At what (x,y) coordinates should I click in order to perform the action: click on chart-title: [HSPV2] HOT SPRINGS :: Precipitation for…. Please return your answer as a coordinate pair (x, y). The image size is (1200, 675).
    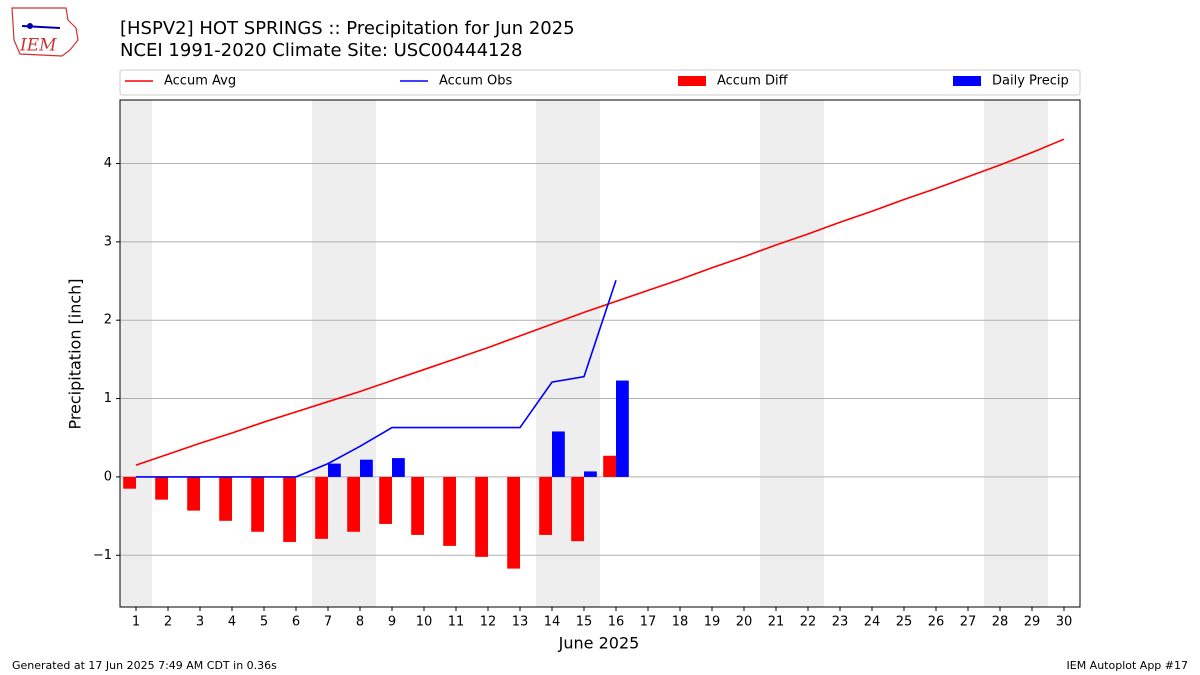
    Looking at the image, I should click on (347, 28).